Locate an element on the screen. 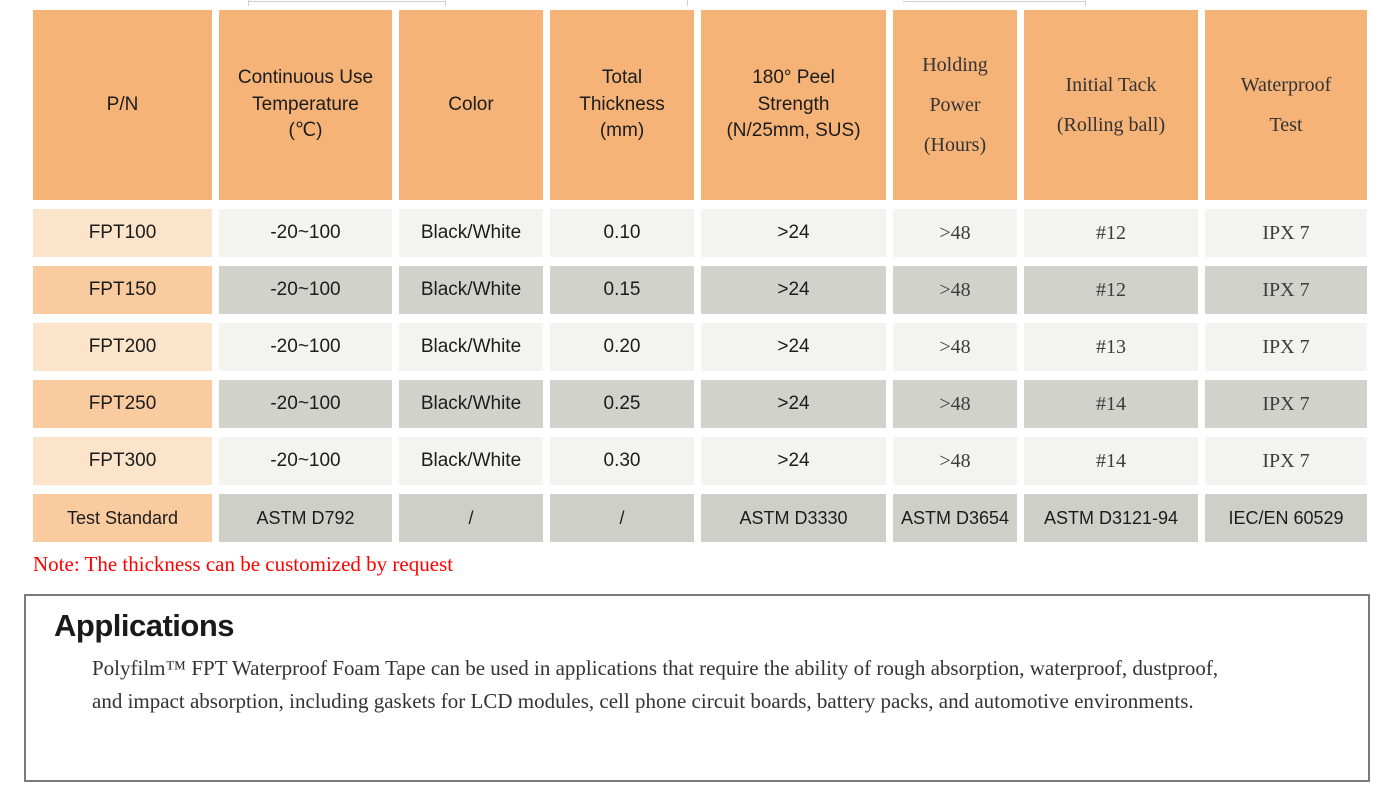 This screenshot has width=1389, height=800. cell-initial-tack-row3: #14 is located at coordinates (1111, 404).